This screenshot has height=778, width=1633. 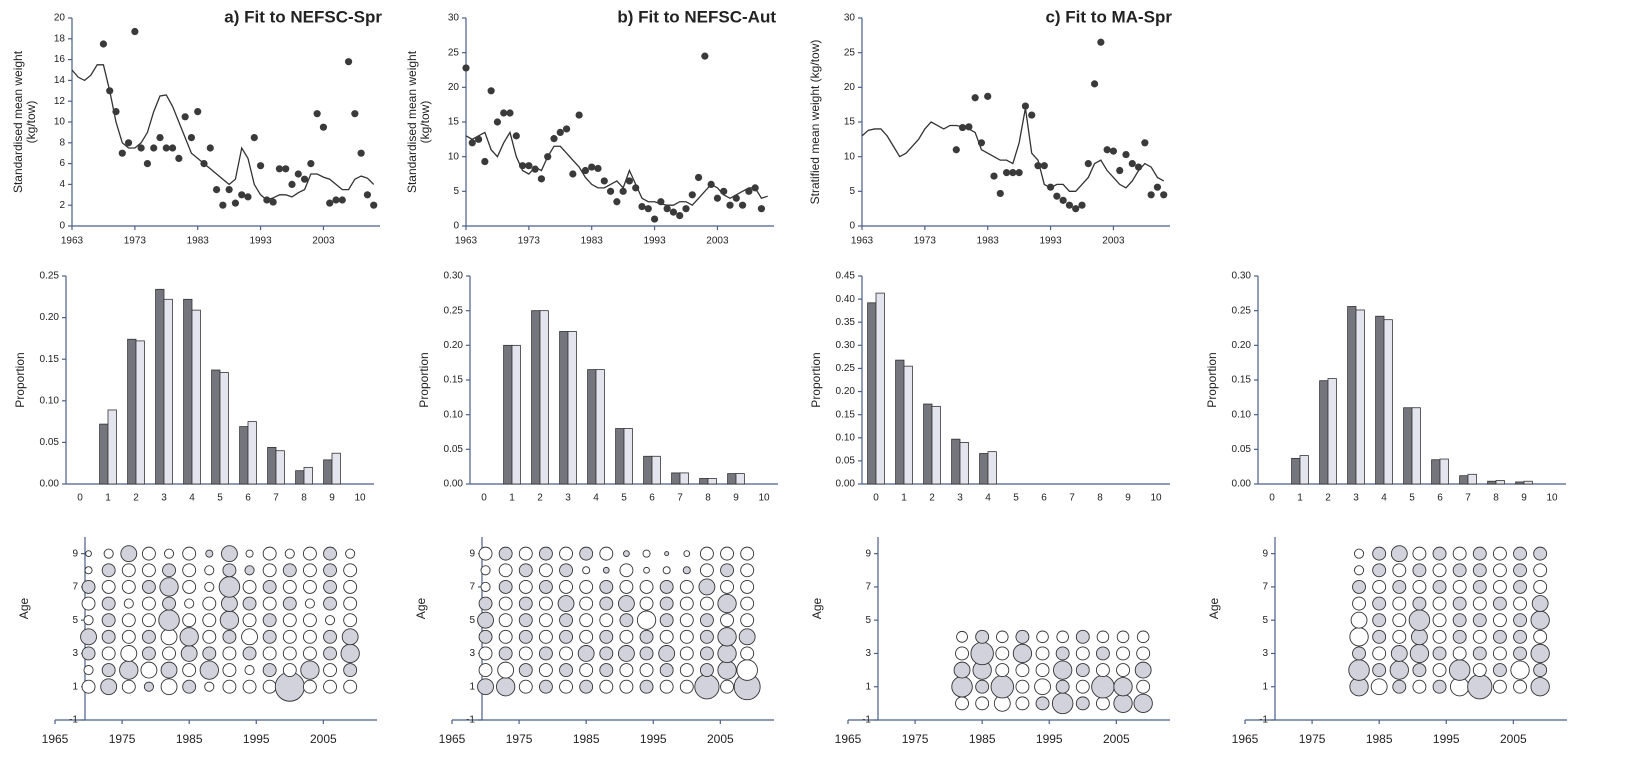 What do you see at coordinates (1156, 498) in the screenshot?
I see `x-tick-label: 10` at bounding box center [1156, 498].